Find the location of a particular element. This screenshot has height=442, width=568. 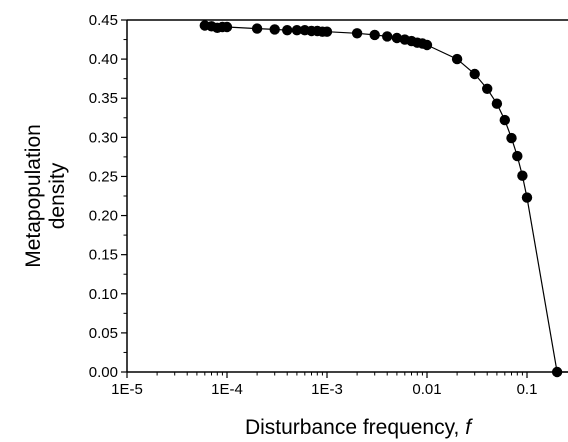

y-tick-label: 0.00 is located at coordinates (103, 372).